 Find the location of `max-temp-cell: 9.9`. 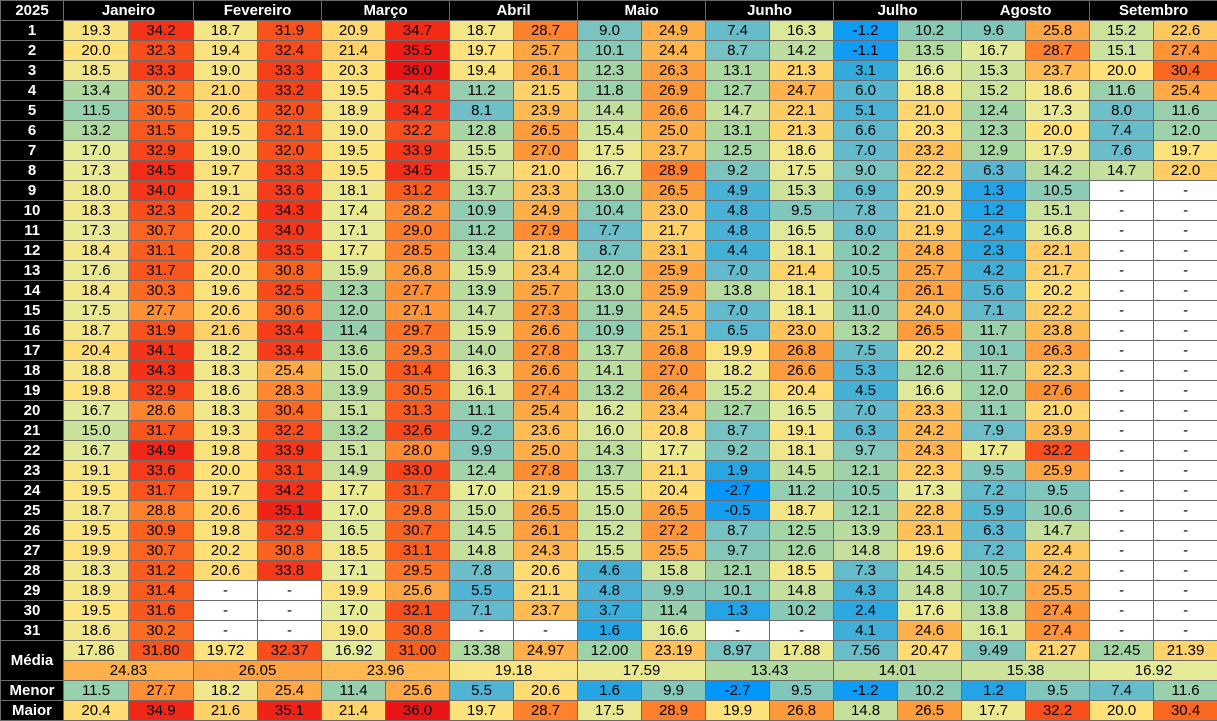

max-temp-cell: 9.9 is located at coordinates (674, 590).